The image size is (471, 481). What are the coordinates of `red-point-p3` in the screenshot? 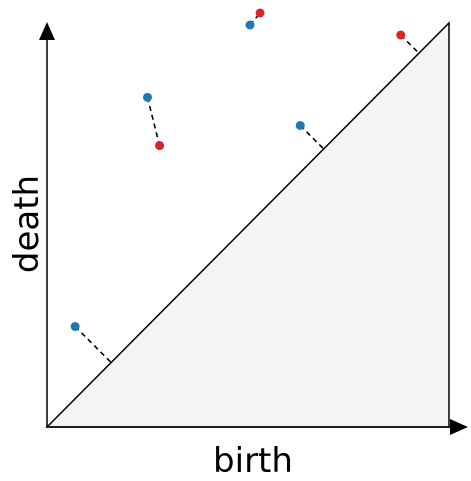 It's located at (160, 146).